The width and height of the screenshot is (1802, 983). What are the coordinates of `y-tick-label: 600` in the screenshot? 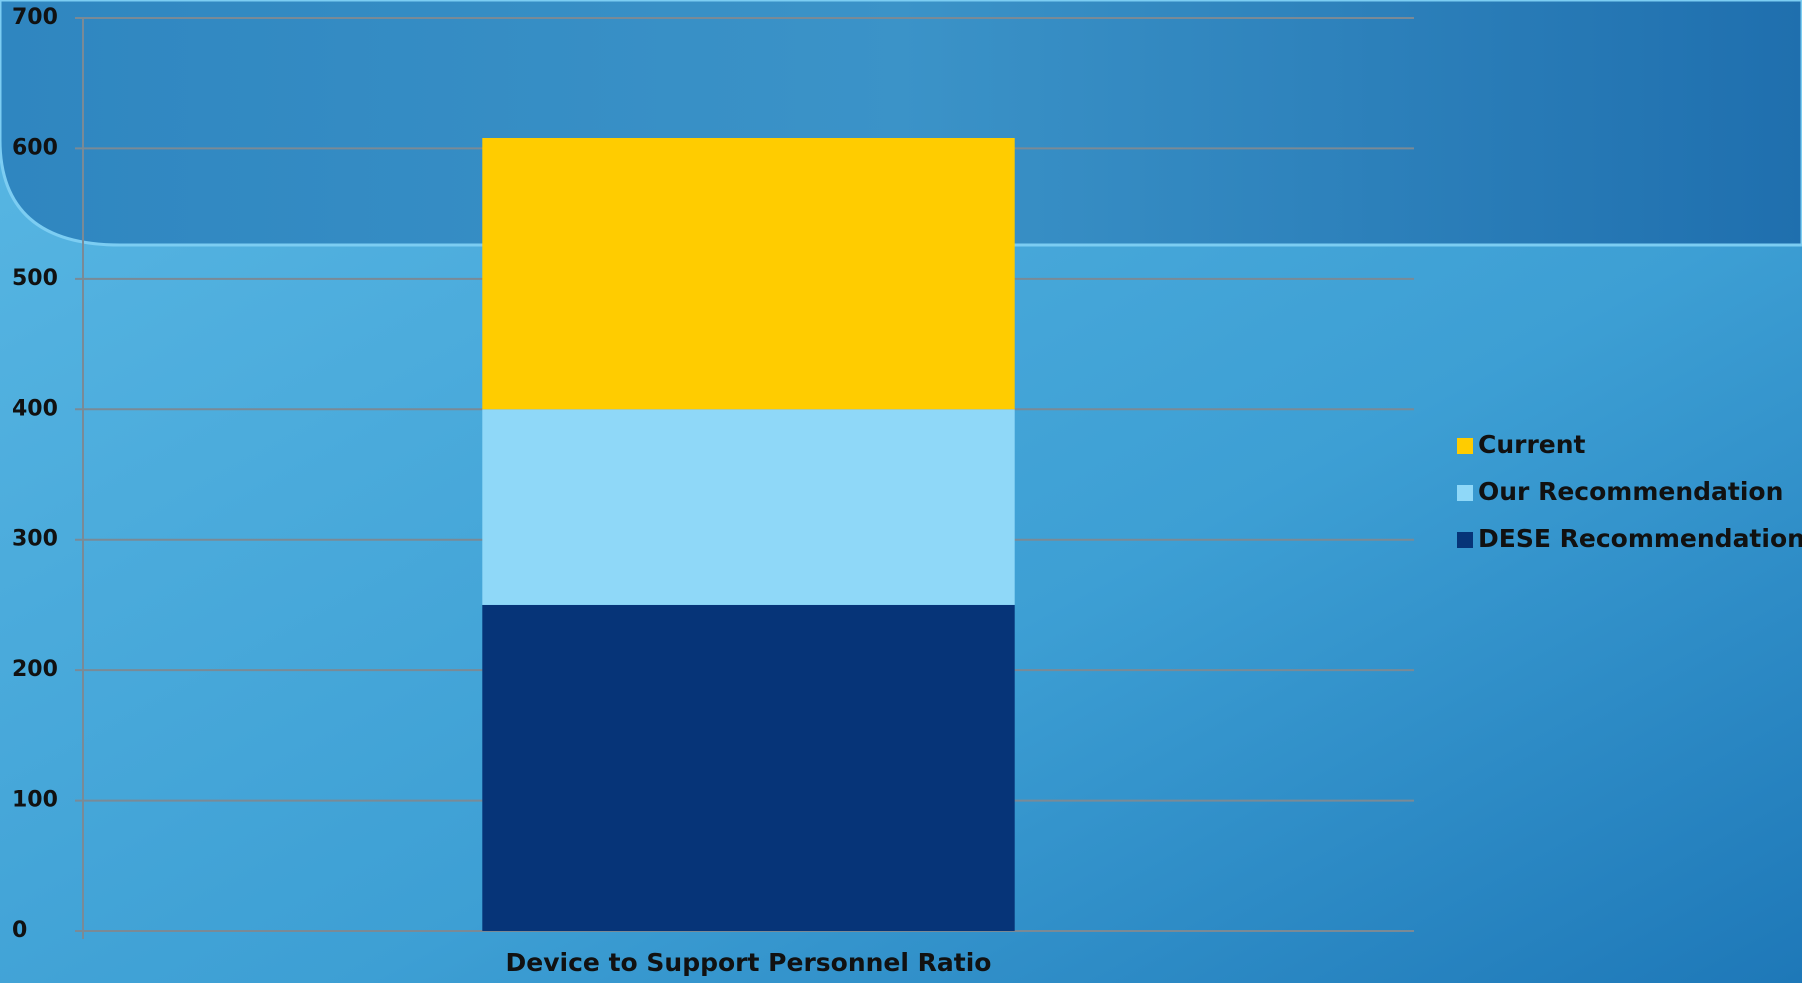 It's located at (35, 147).